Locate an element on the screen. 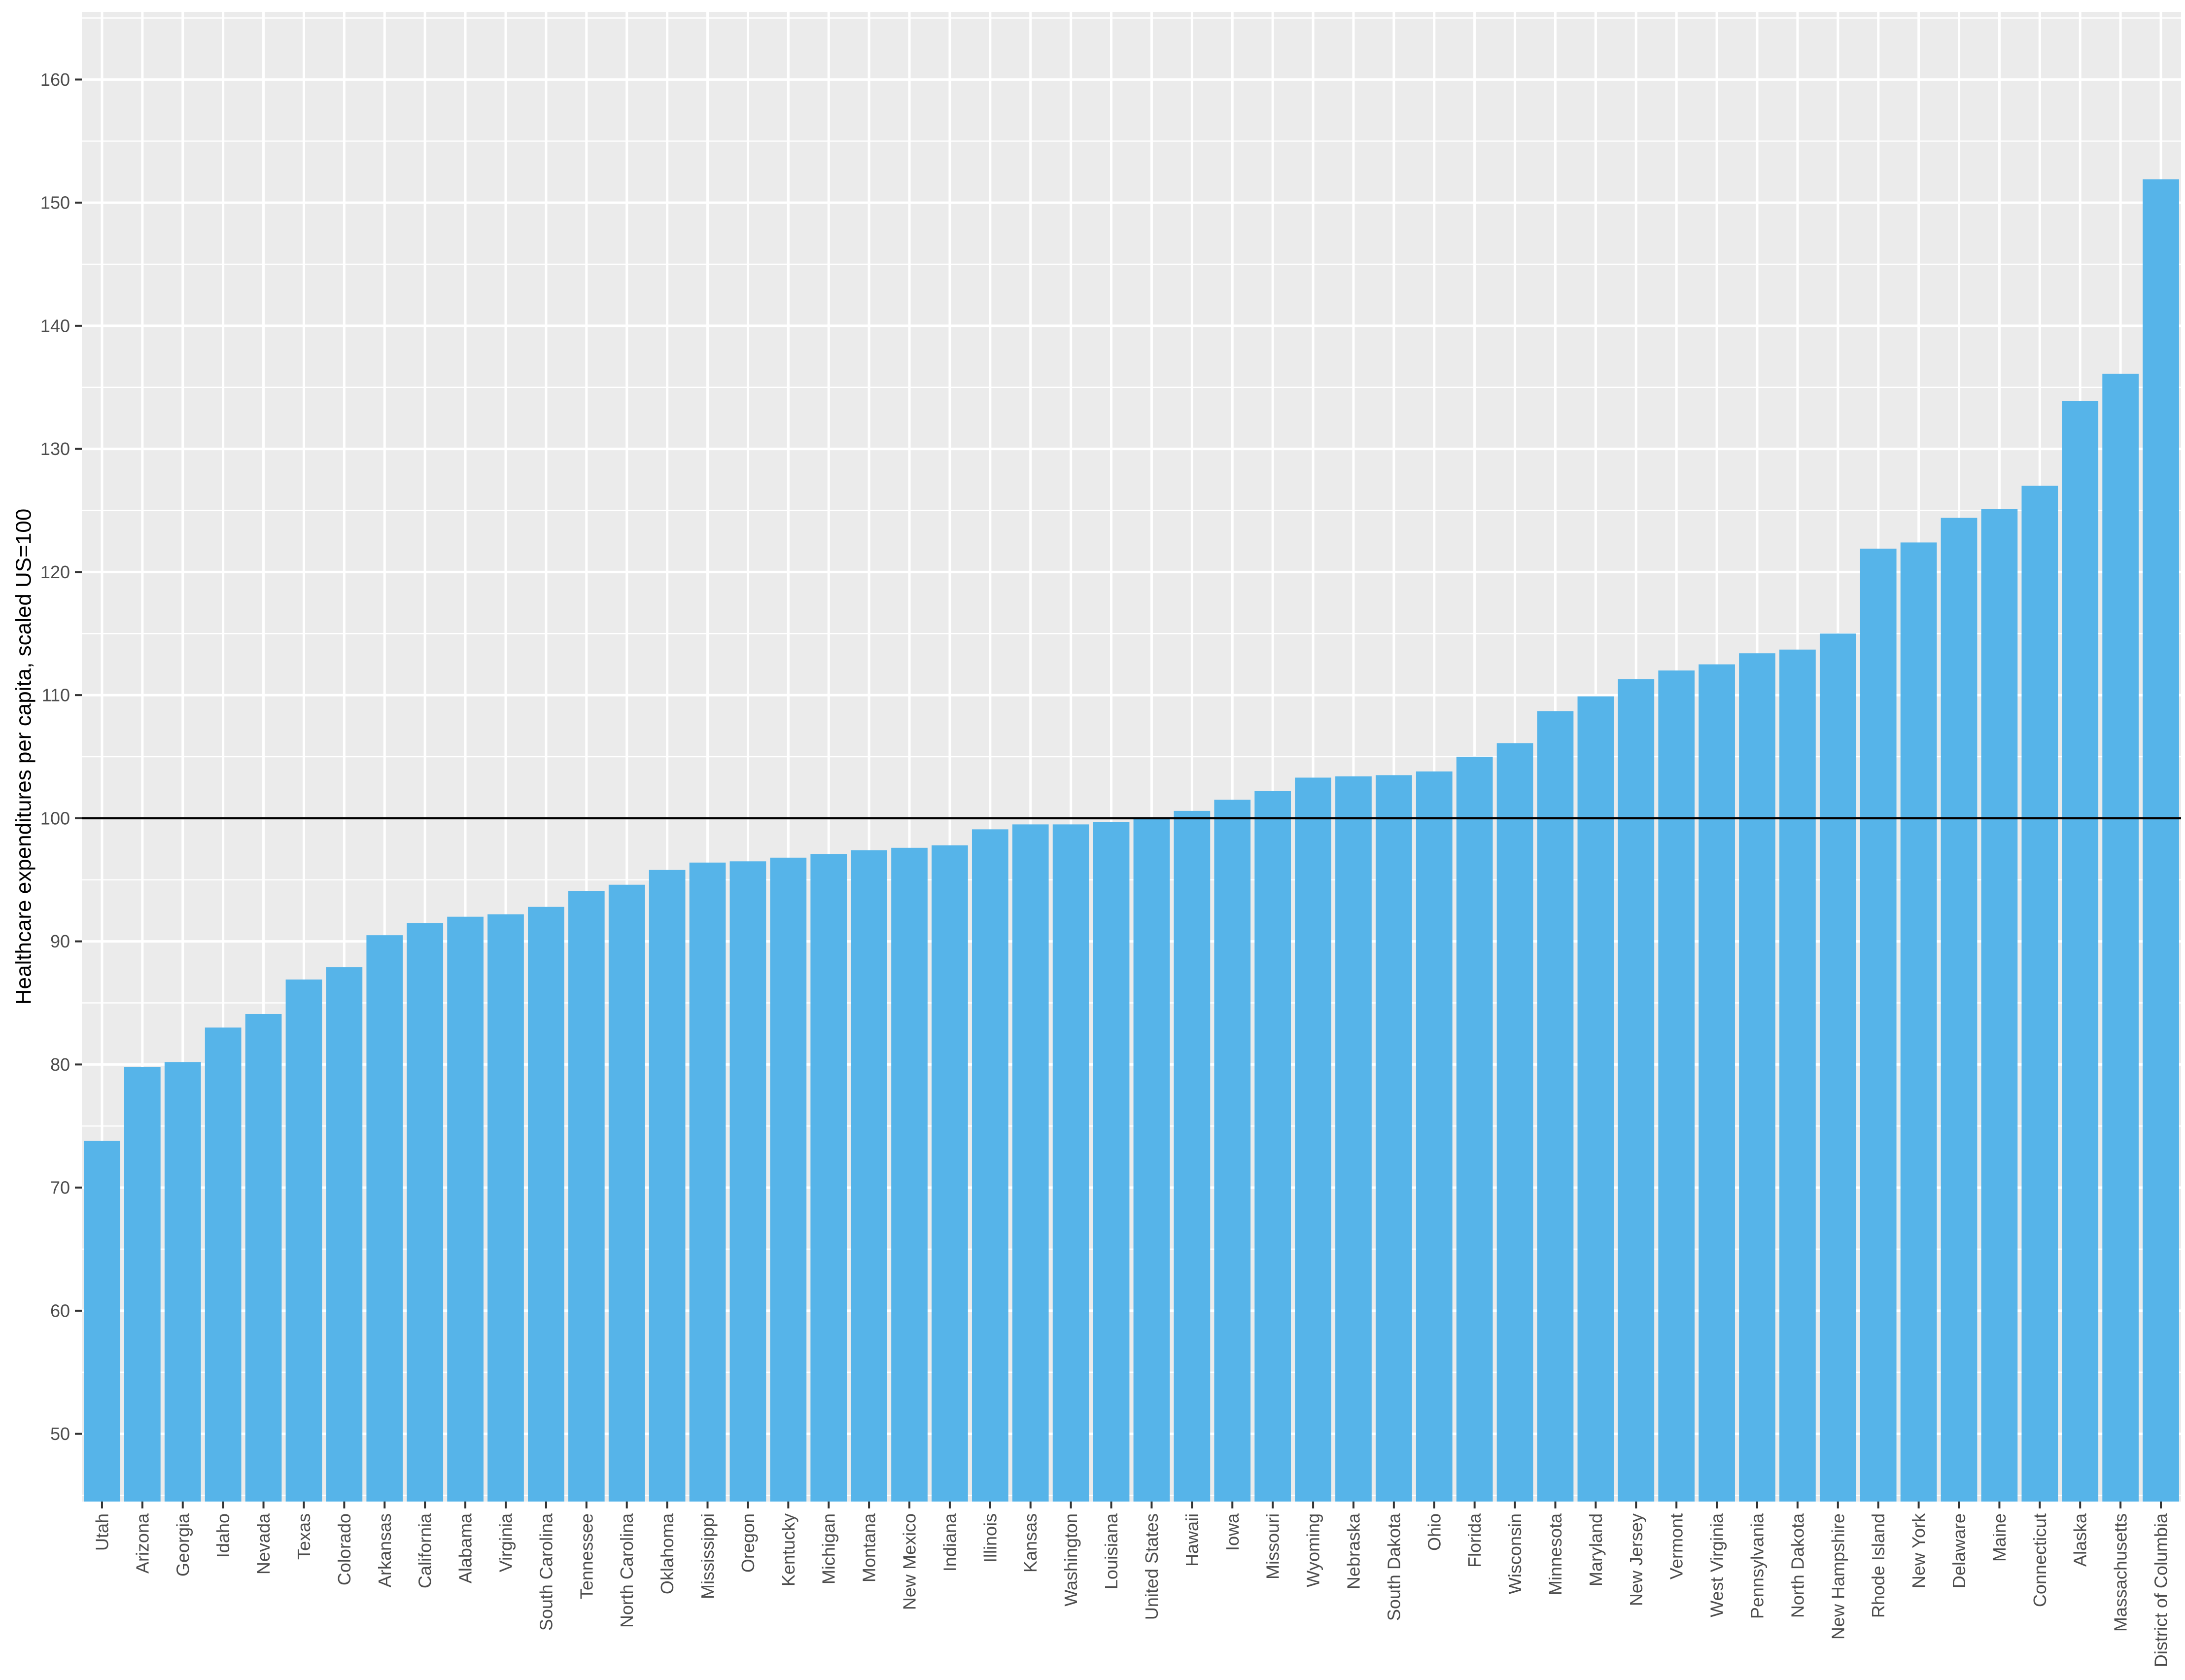  bar-nevada is located at coordinates (263, 1258).